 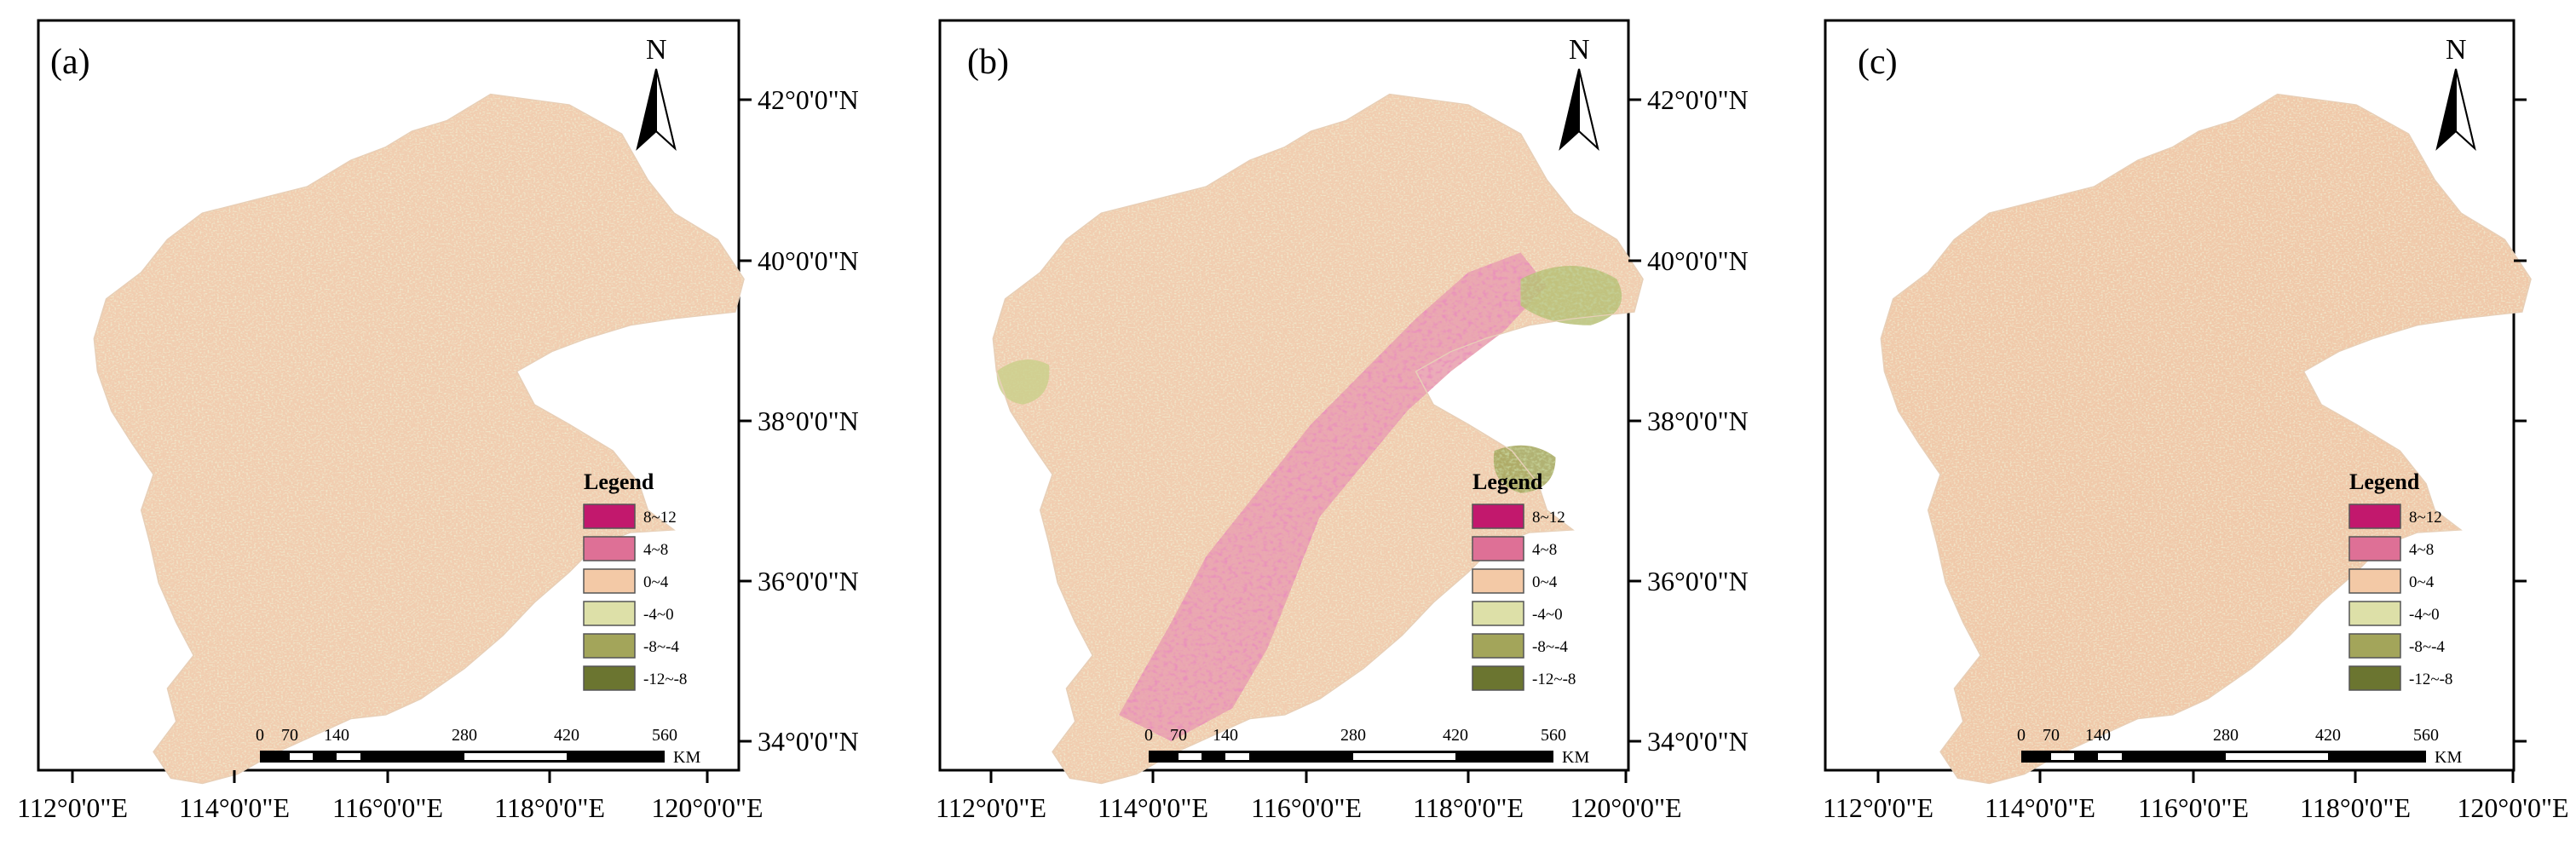 I want to click on panel-a-scale-bar: 0 70 140 280 420 560 KM, so click(x=478, y=747).